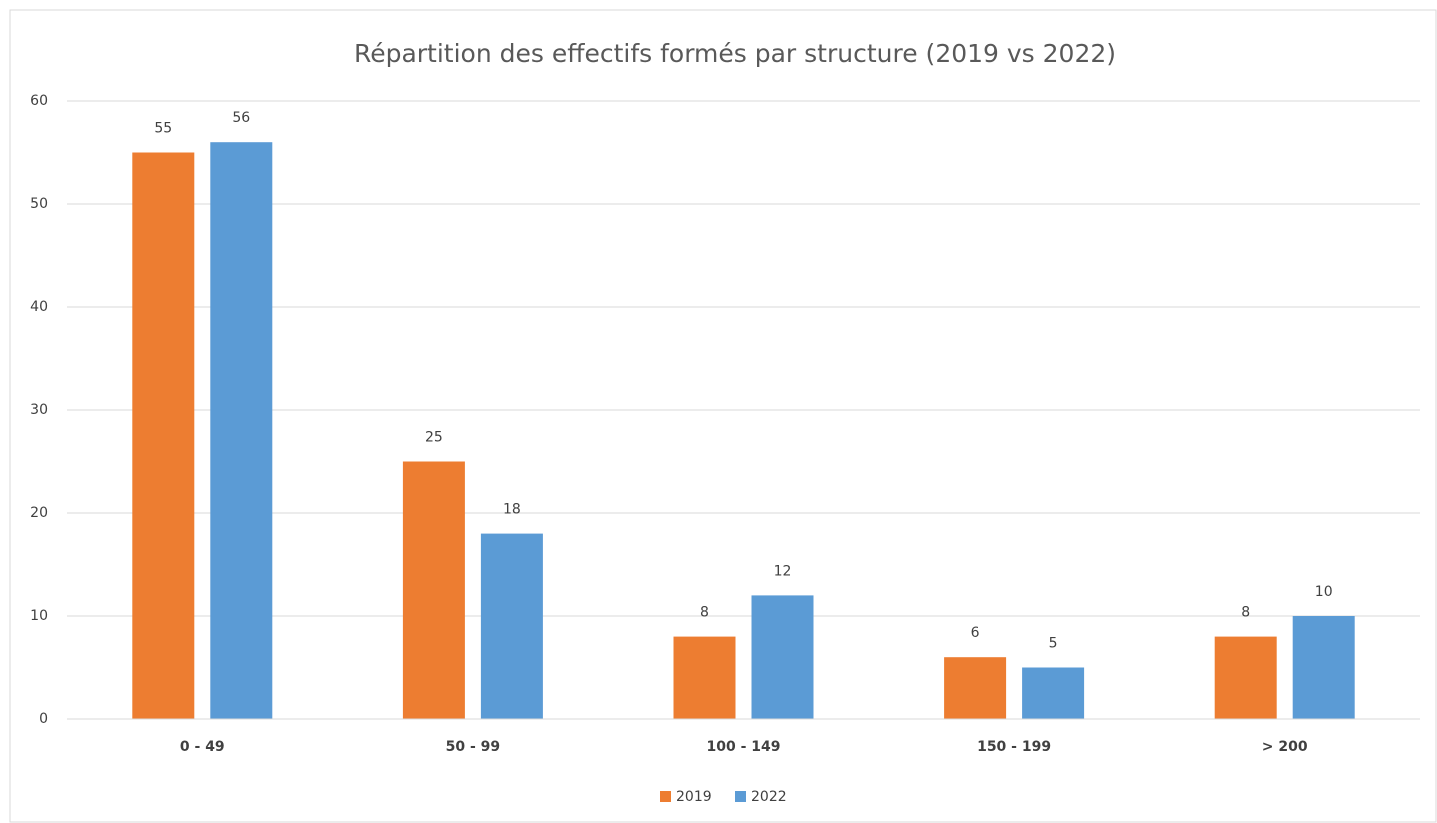 The width and height of the screenshot is (1437, 823). What do you see at coordinates (434, 438) in the screenshot?
I see `data-label: 25` at bounding box center [434, 438].